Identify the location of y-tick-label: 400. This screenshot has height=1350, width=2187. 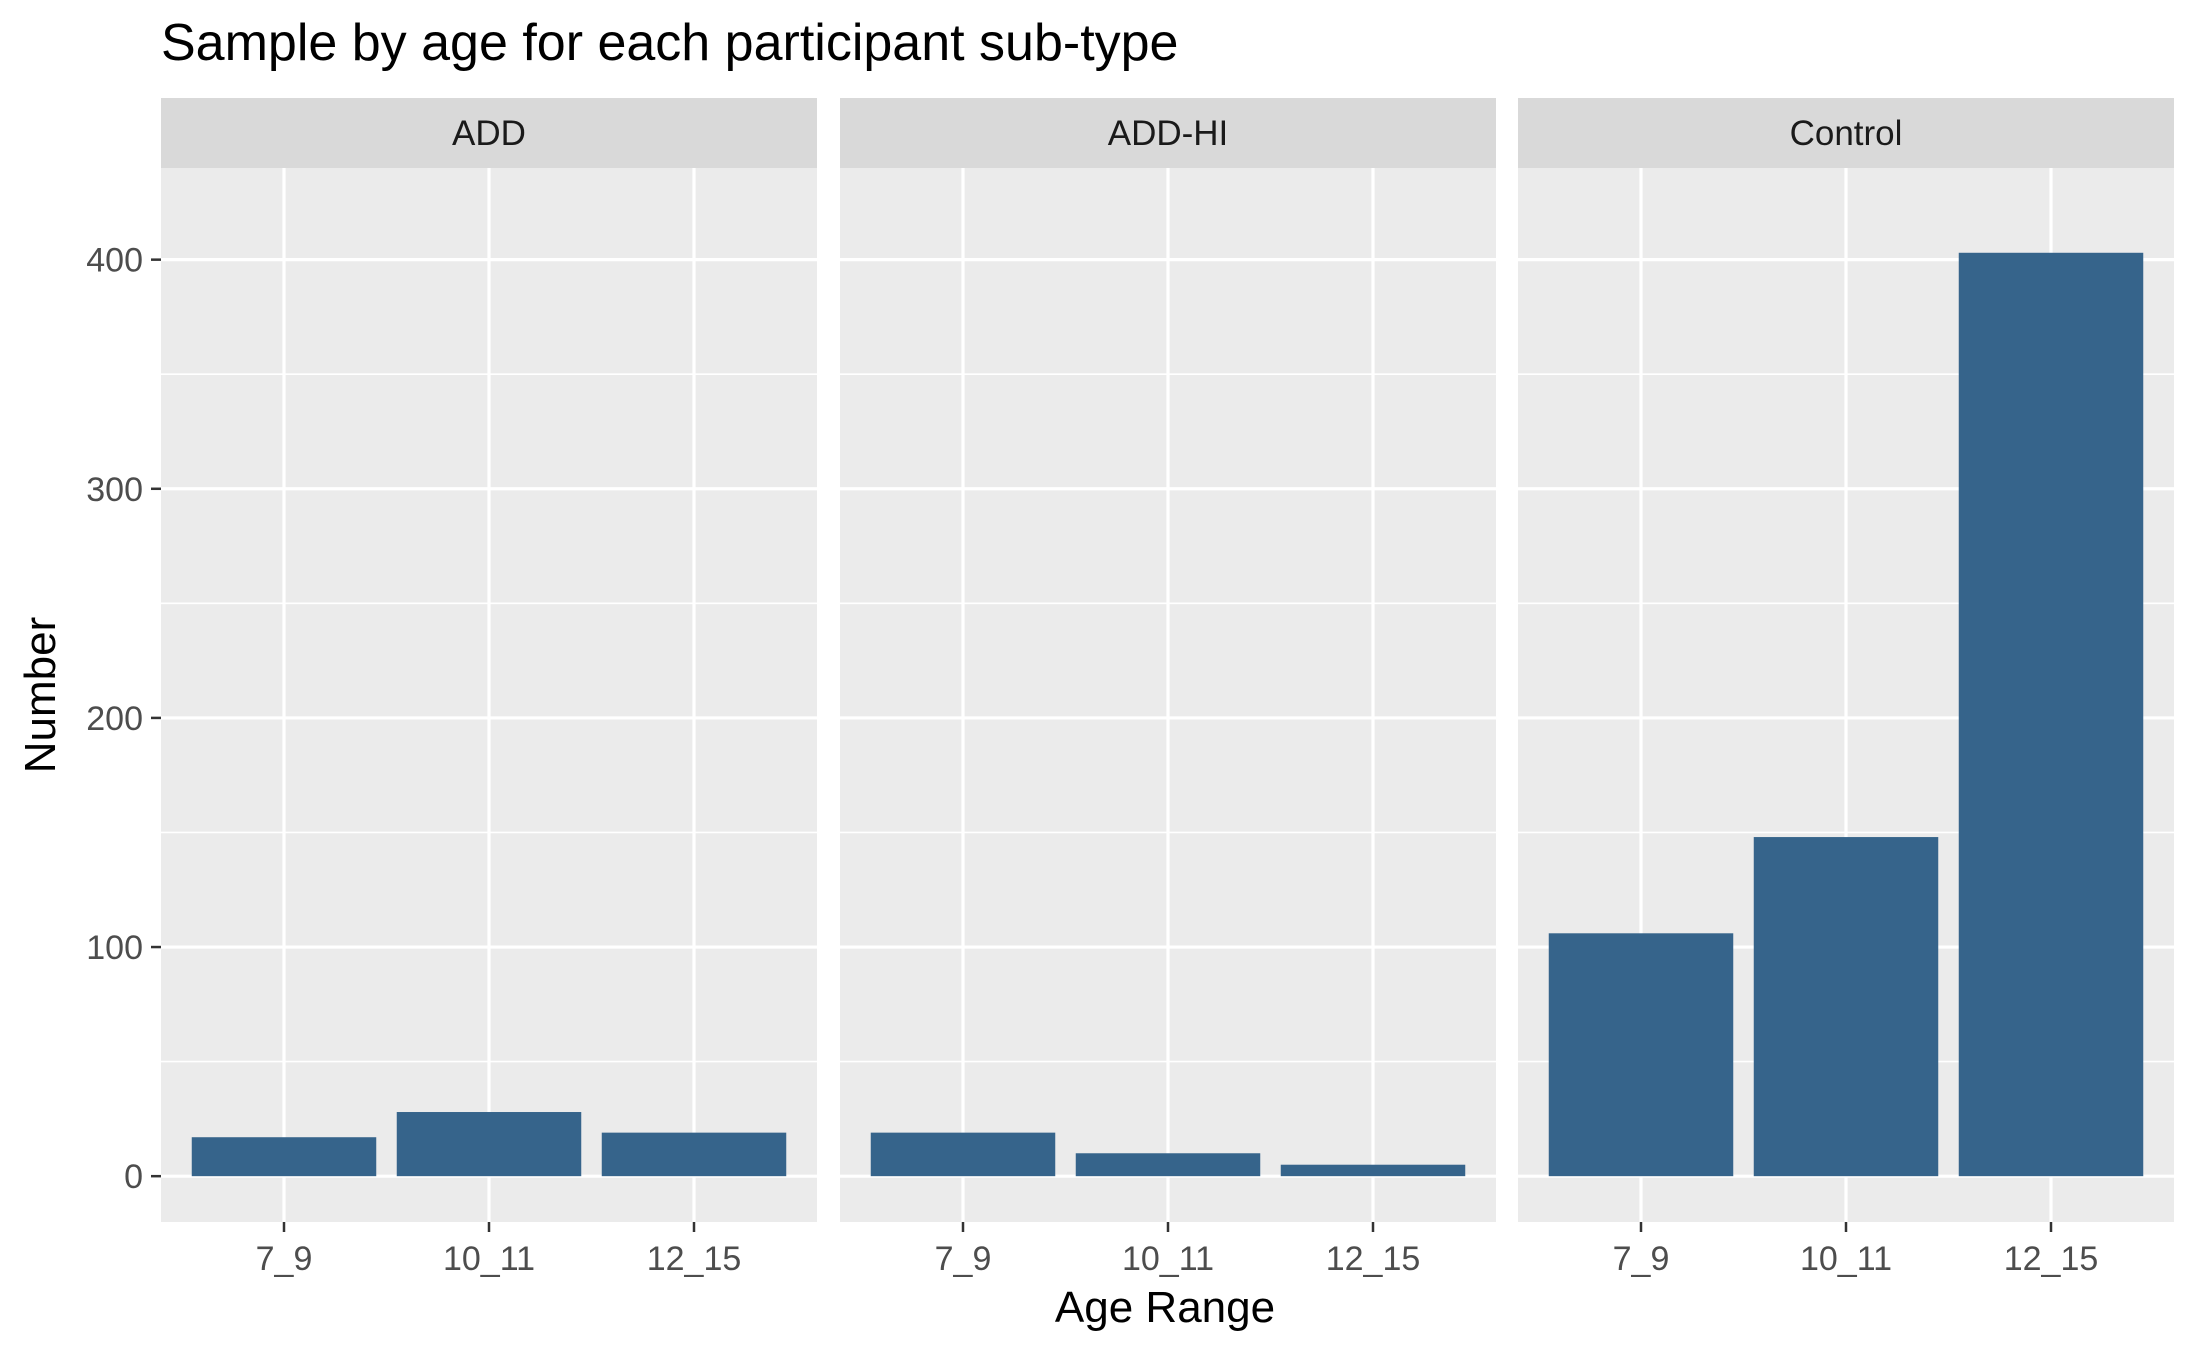
(114, 261).